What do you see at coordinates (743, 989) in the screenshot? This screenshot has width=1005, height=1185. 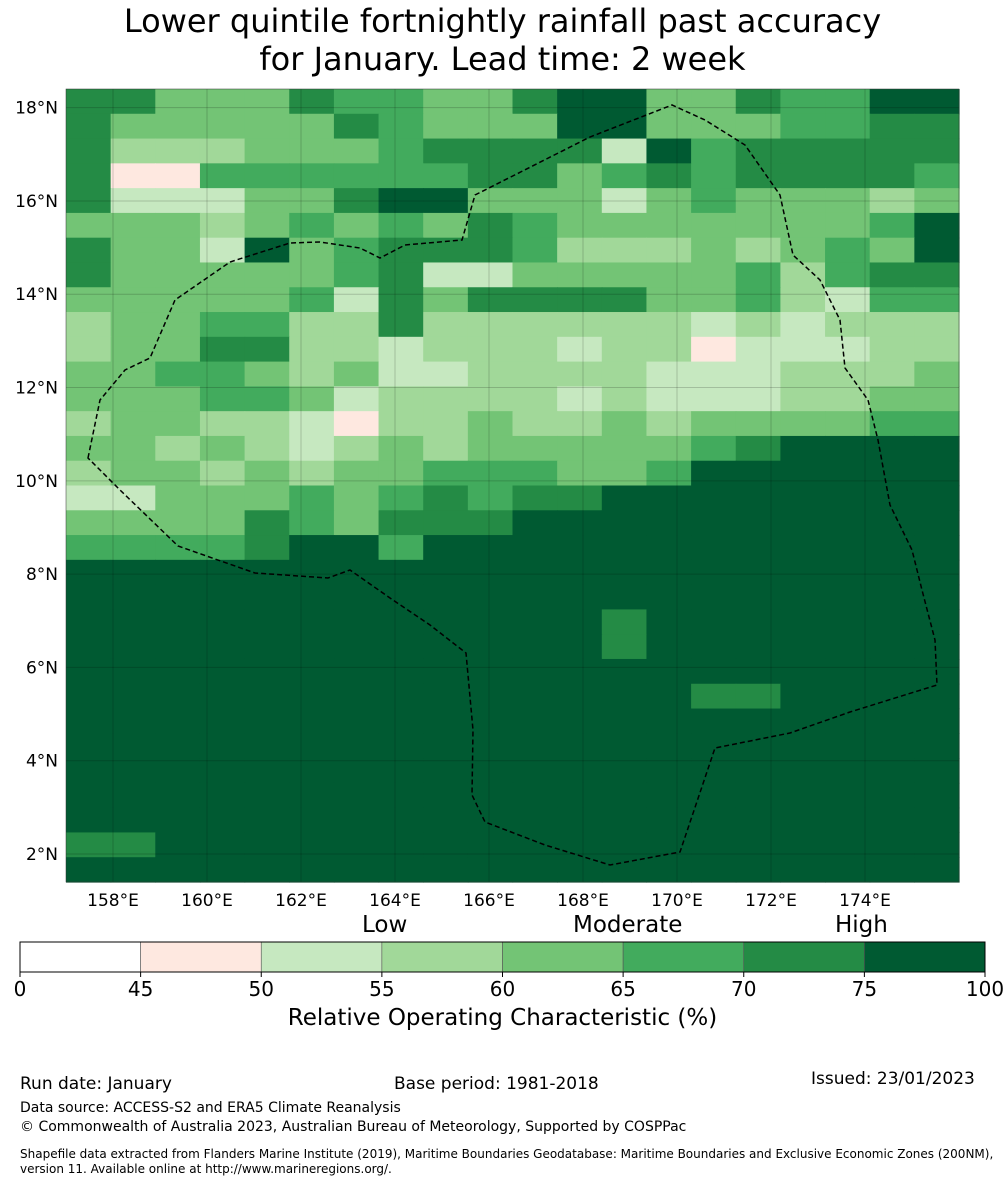 I see `colorbar-tick-label: 70` at bounding box center [743, 989].